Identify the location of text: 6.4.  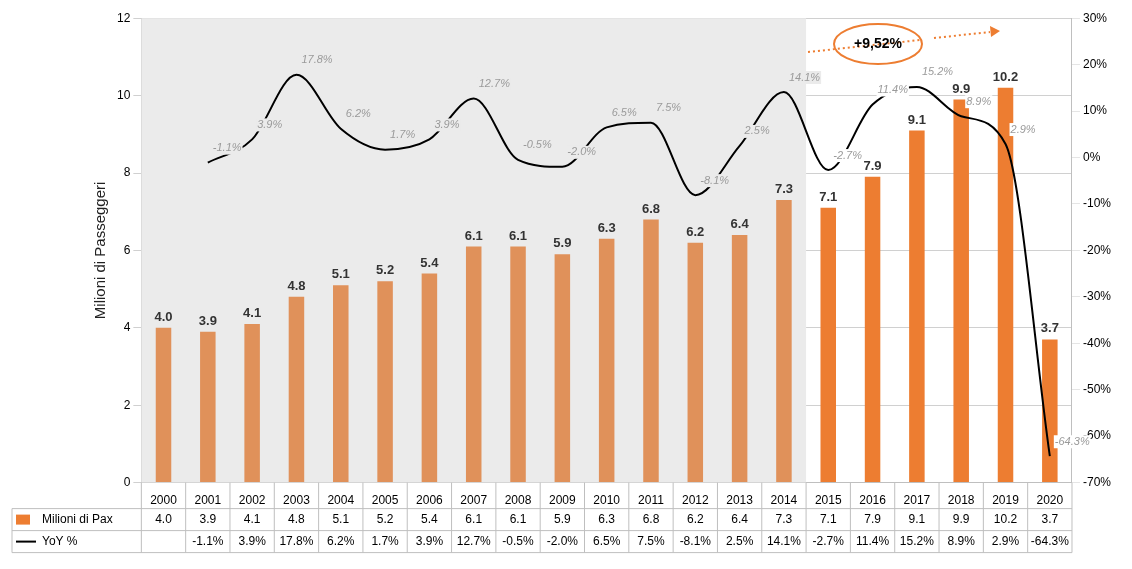
(739, 223).